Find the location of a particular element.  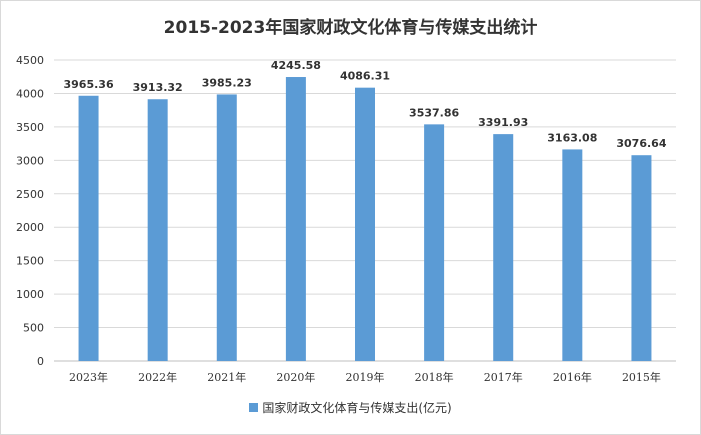

x-tick-label: 2020年 is located at coordinates (295, 377).